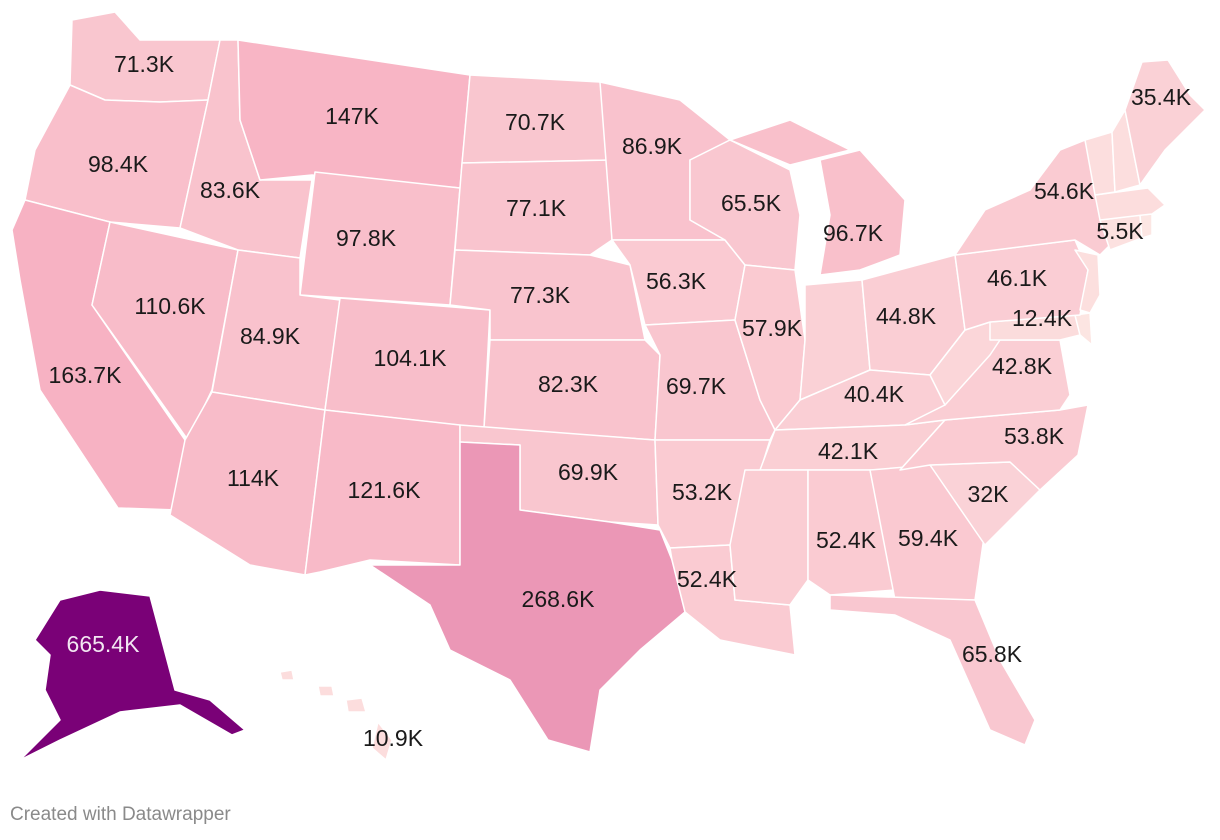  What do you see at coordinates (928, 538) in the screenshot?
I see `value-label-ga: 59.4K` at bounding box center [928, 538].